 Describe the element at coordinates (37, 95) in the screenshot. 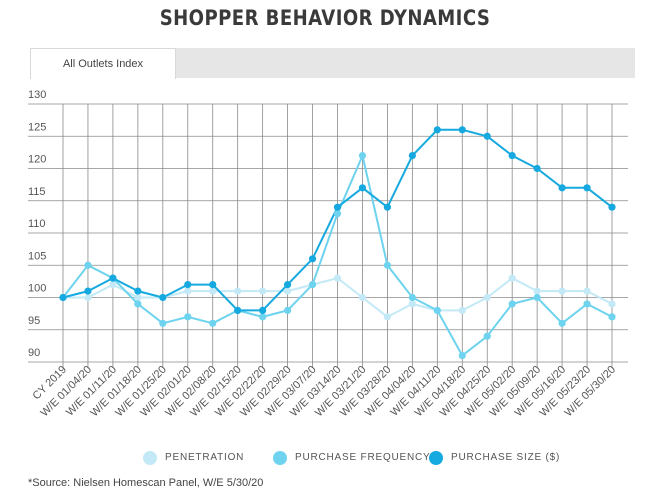

I see `y-tick-label: 130` at that location.